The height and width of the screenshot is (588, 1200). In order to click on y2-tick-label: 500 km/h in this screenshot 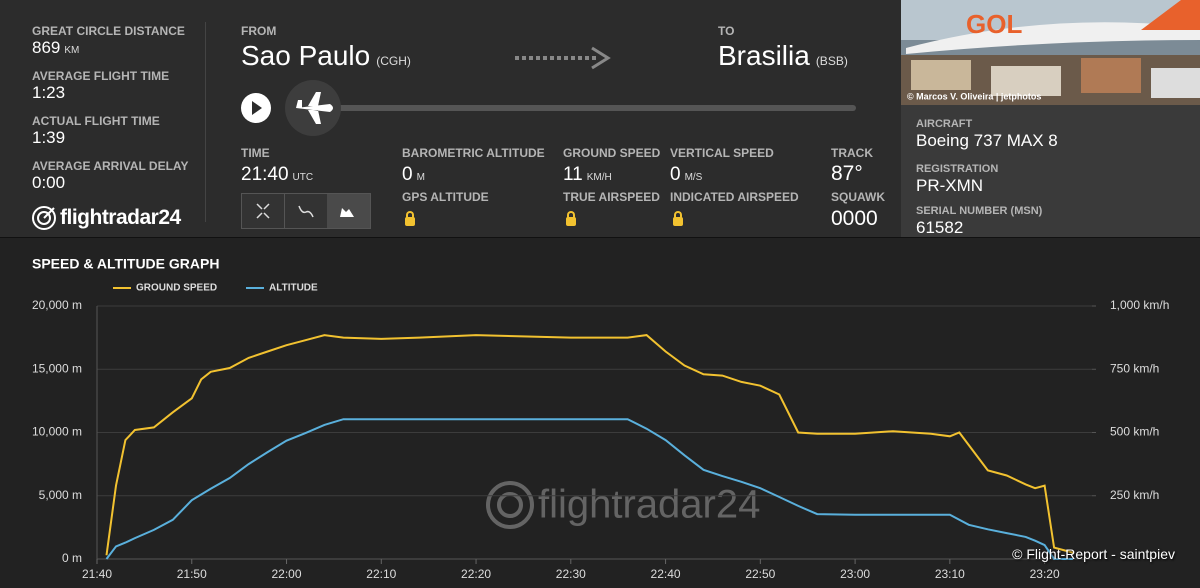, I will do `click(1134, 432)`.